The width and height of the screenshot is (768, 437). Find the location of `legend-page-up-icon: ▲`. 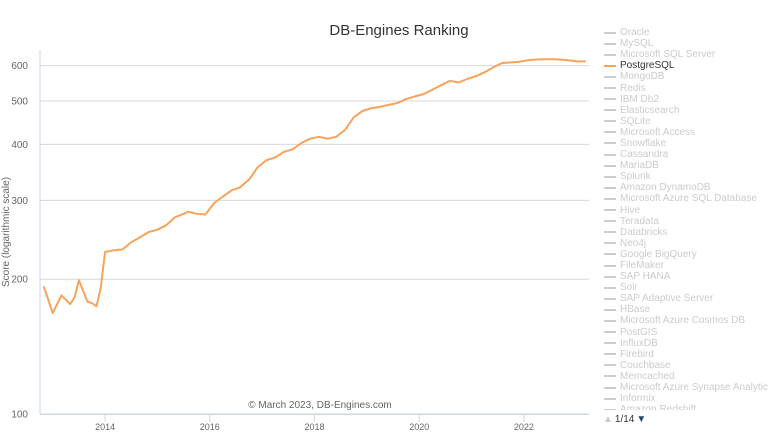

legend-page-up-icon: ▲ is located at coordinates (608, 419).